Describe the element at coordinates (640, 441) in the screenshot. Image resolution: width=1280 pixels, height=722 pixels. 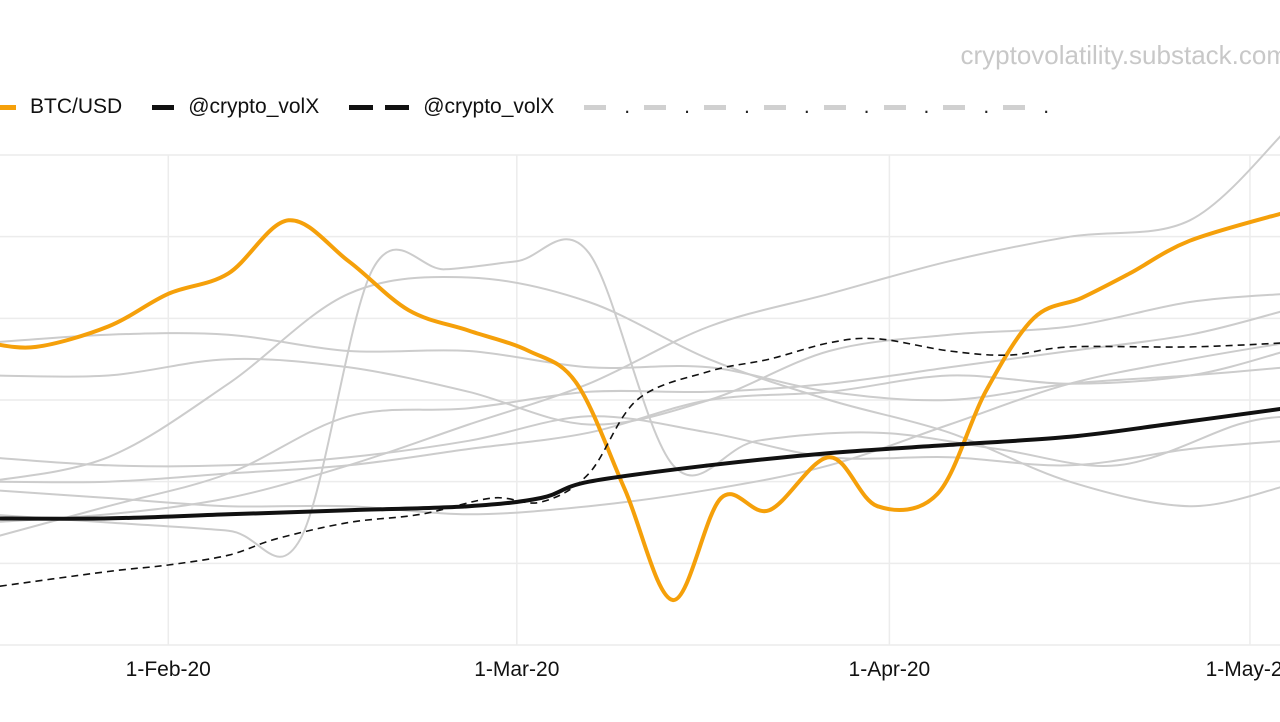
I see `series-line-peer` at that location.